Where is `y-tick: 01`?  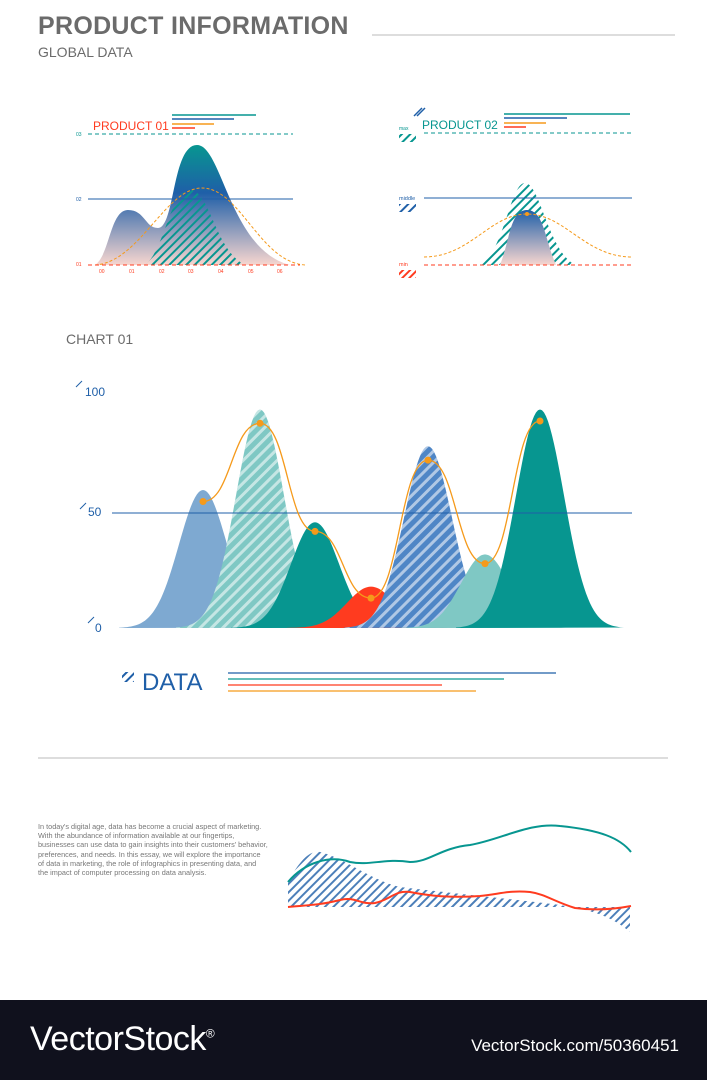 y-tick: 01 is located at coordinates (79, 265).